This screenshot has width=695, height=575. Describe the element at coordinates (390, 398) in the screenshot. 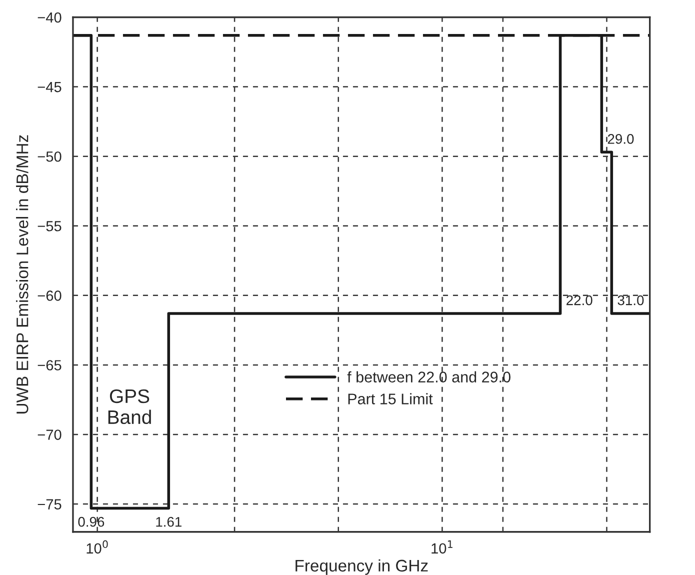

I see `legend-label: Part 15 Limit` at that location.